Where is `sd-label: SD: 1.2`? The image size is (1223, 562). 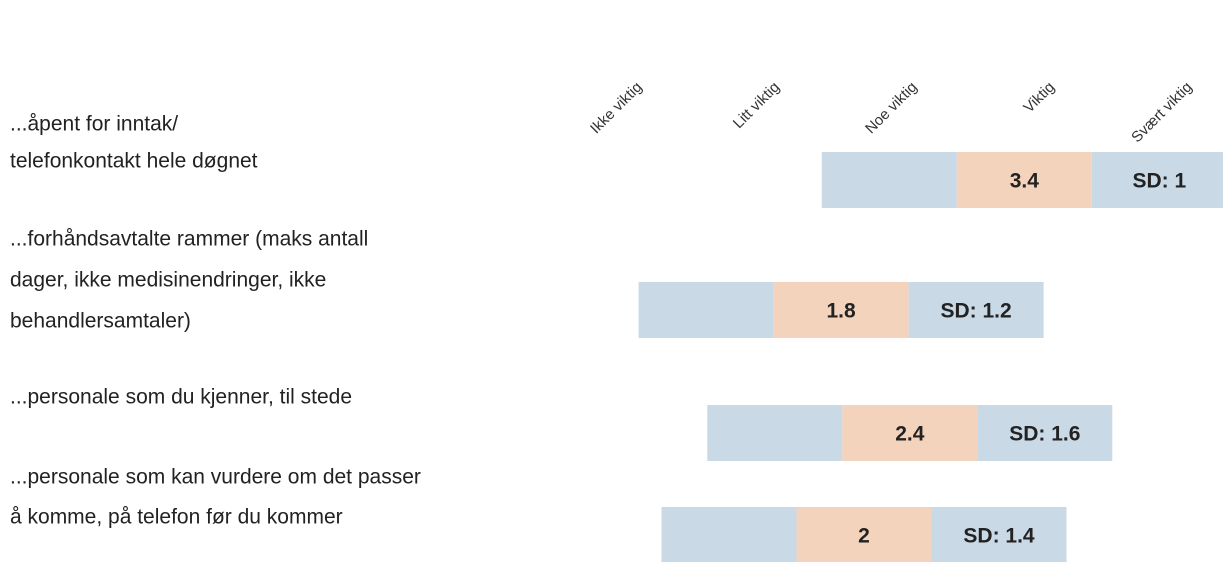
sd-label: SD: 1.2 is located at coordinates (975, 311).